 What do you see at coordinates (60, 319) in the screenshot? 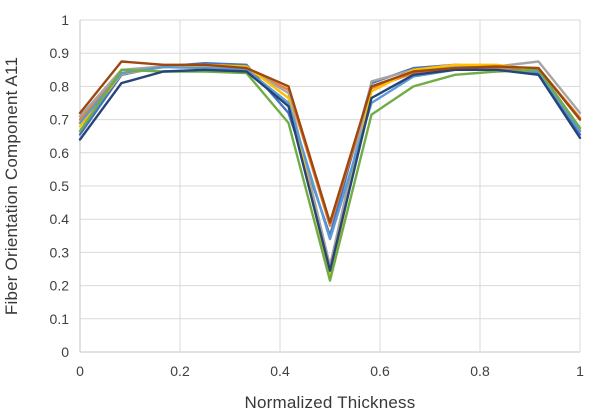
I see `y-tick-label: 0.1` at bounding box center [60, 319].